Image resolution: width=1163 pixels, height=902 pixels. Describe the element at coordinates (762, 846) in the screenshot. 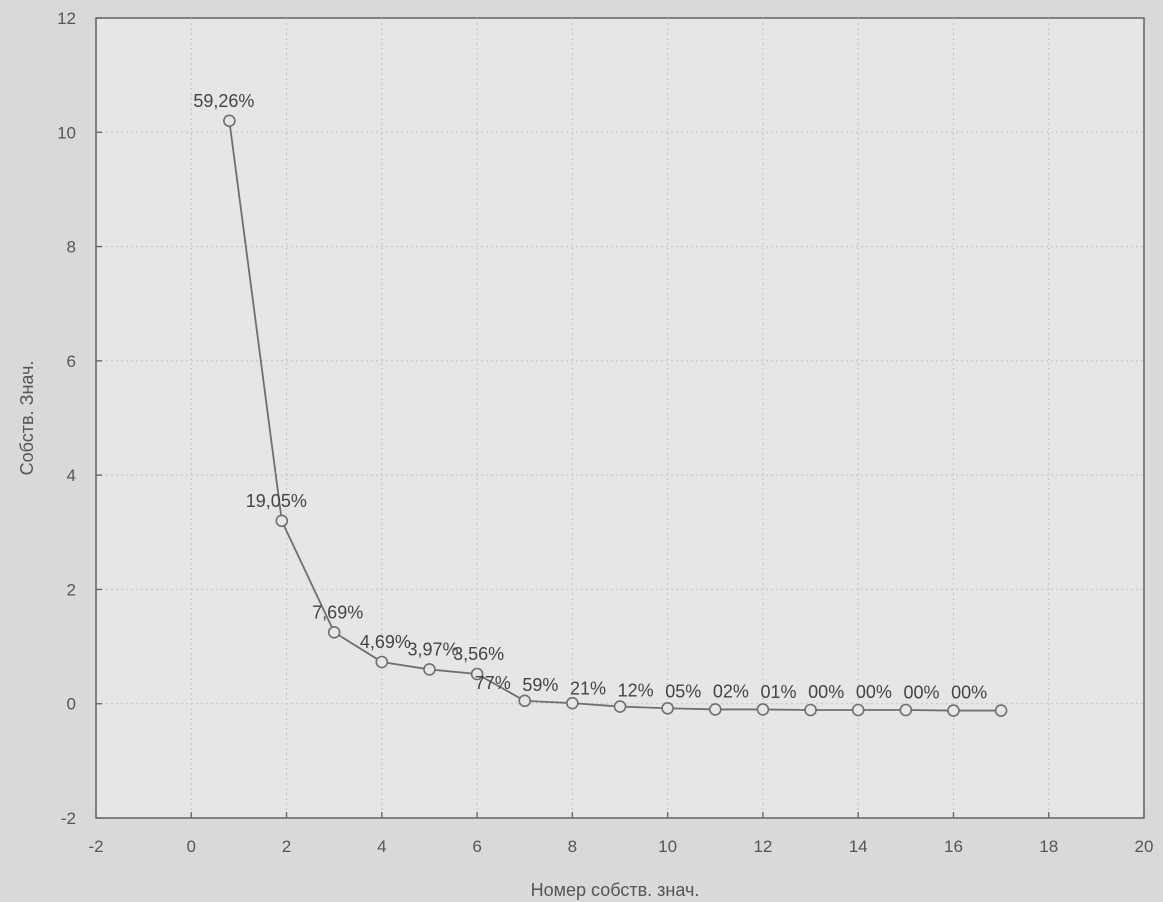

I see `x-tick-label: 12` at that location.